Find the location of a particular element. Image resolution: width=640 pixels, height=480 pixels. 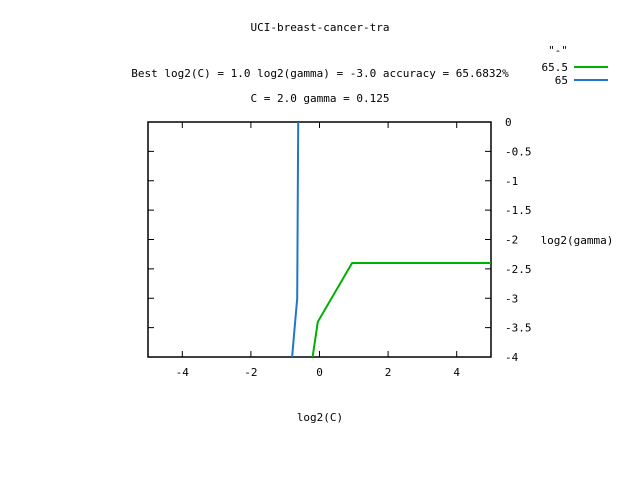

y-tick-label: -3.5 is located at coordinates (518, 328).